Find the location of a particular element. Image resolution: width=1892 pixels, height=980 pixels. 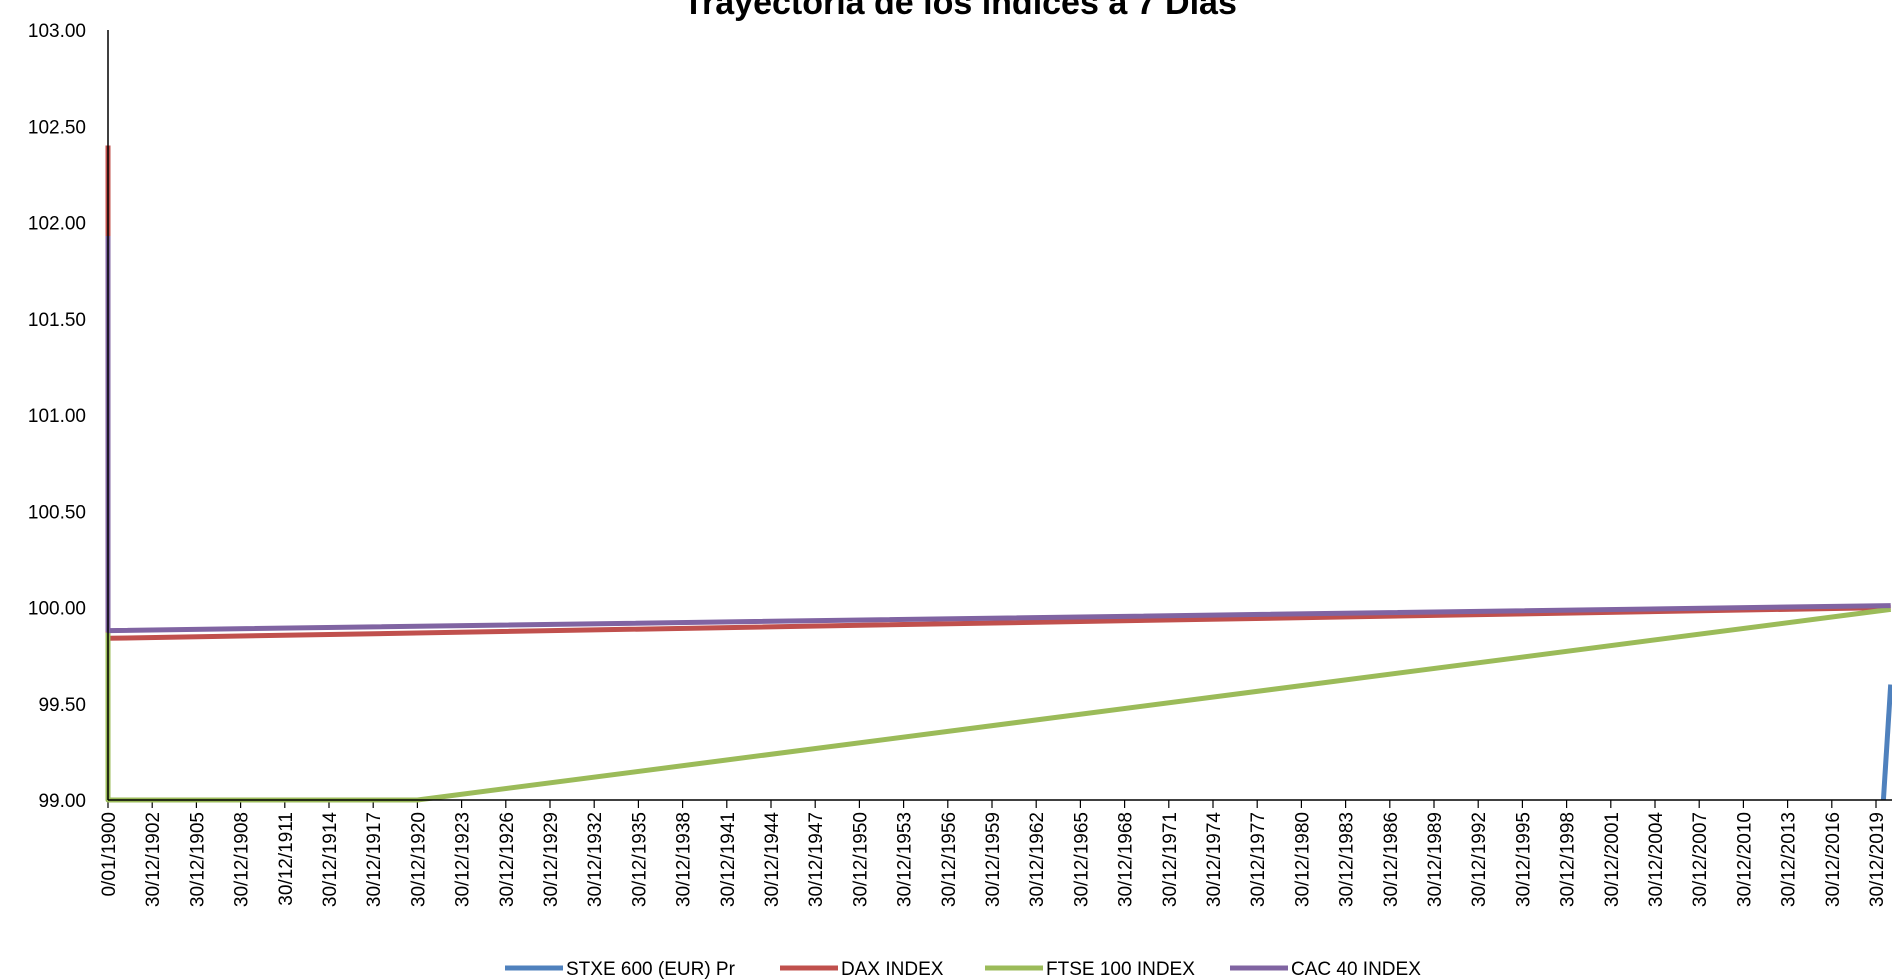

x-tick-label: 30/12/1911 is located at coordinates (286, 859).